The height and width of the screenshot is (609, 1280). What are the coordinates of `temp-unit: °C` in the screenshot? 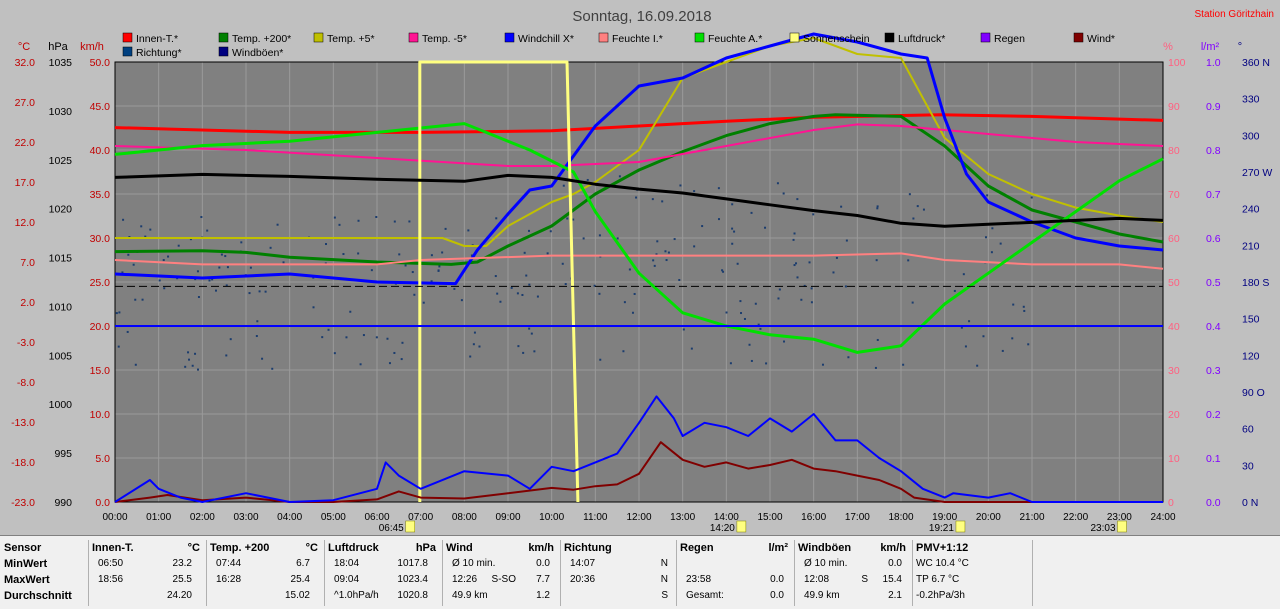 It's located at (311, 548).